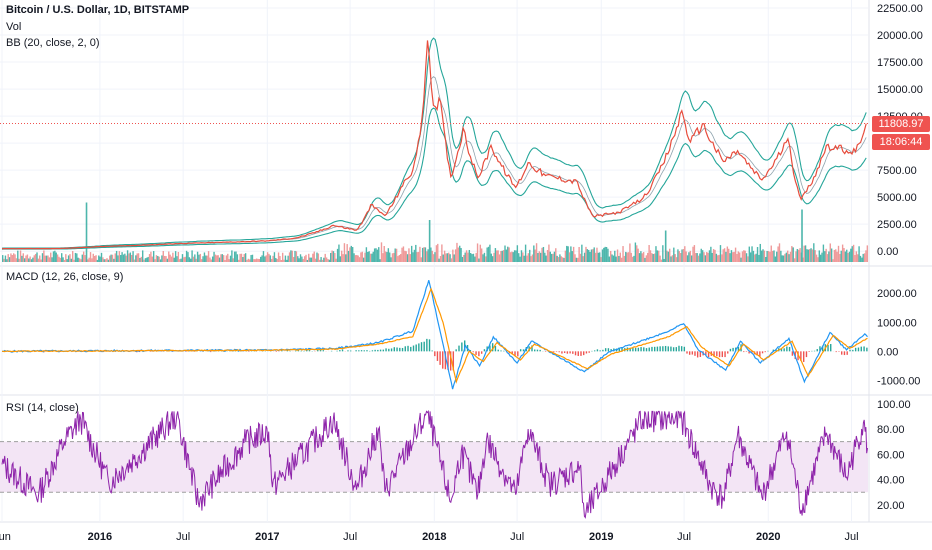  Describe the element at coordinates (42, 408) in the screenshot. I see `rsi-legend: RSI (14, close)` at that location.